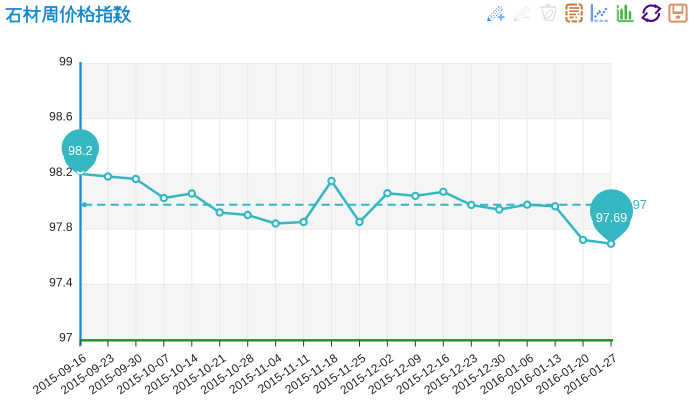 This screenshot has width=691, height=400. Describe the element at coordinates (61, 227) in the screenshot. I see `svg-text: 97.8` at that location.